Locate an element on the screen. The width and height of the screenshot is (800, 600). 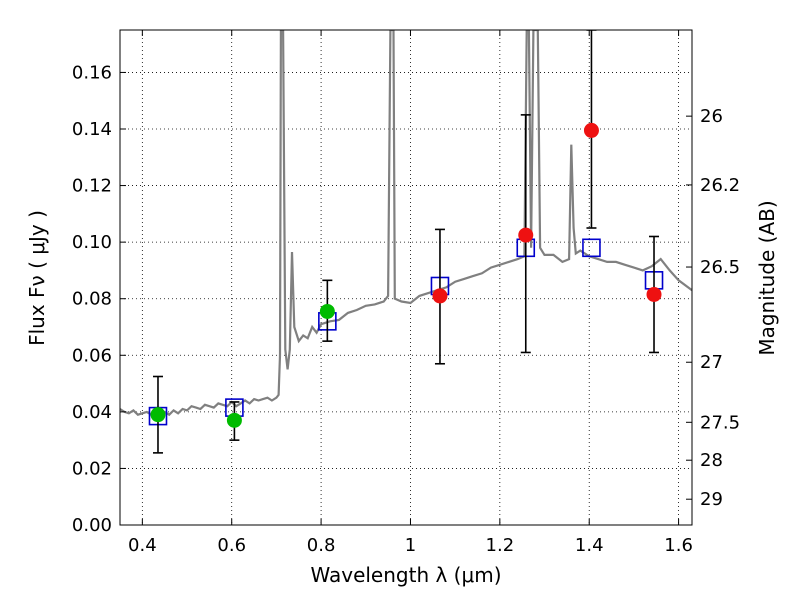
y-tick-label: 0.00 is located at coordinates (92, 525).